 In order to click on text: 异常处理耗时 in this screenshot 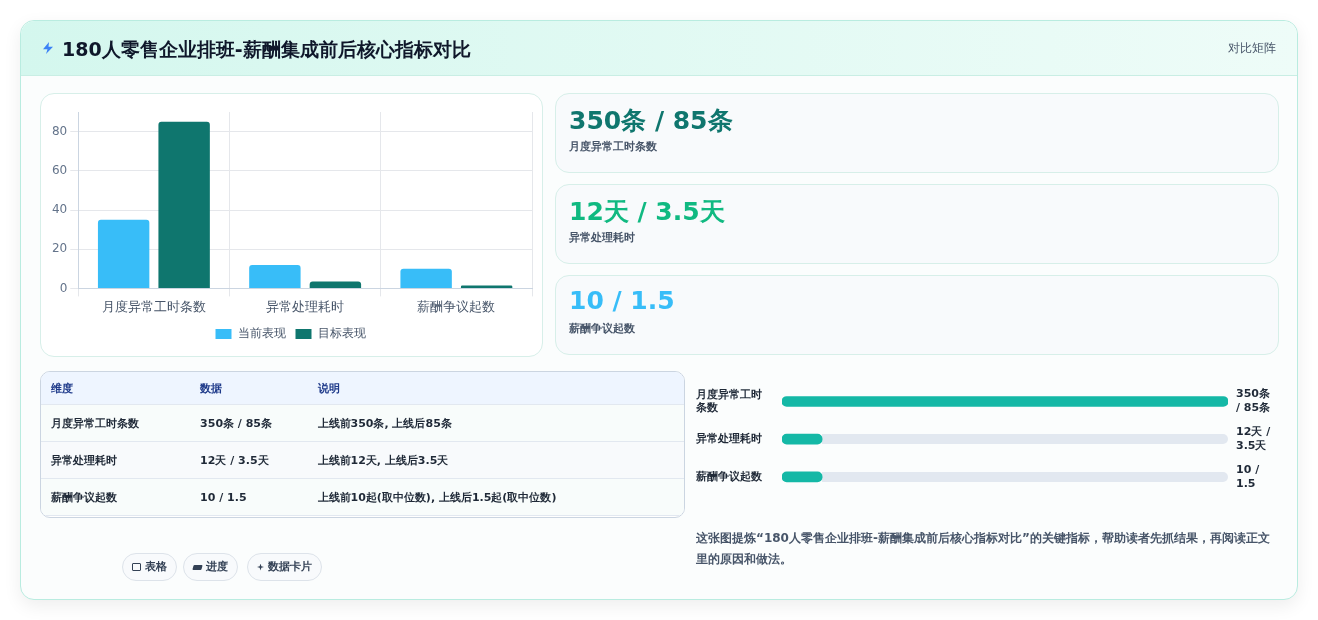, I will do `click(602, 237)`.